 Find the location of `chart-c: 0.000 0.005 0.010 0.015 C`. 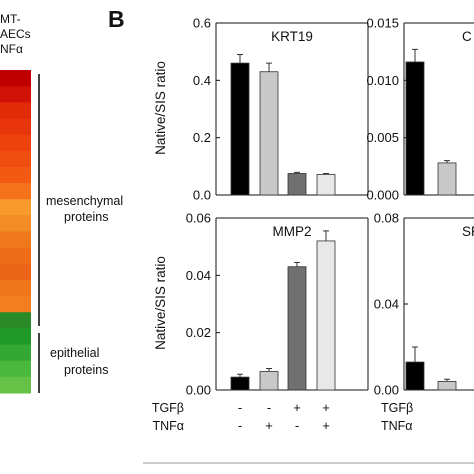

chart-c: 0.000 0.005 0.010 0.015 C is located at coordinates (420, 109).